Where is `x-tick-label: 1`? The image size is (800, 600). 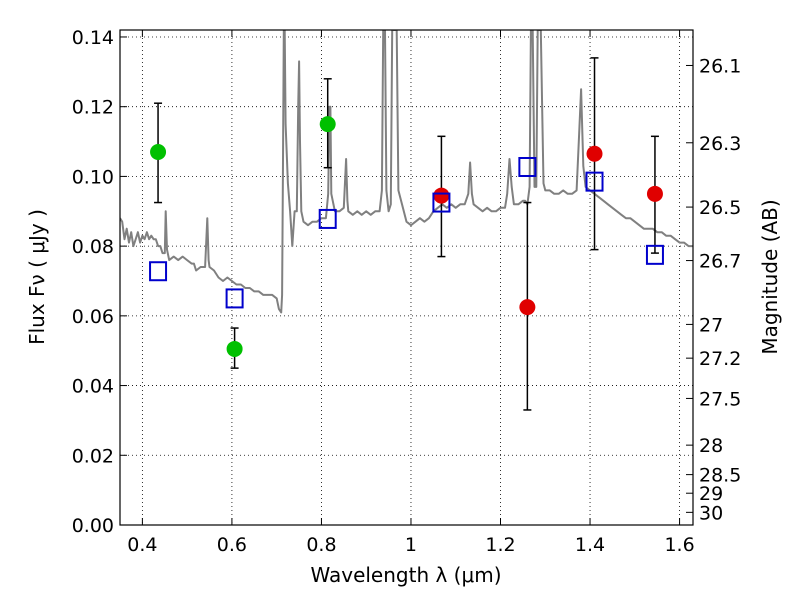 x-tick-label: 1 is located at coordinates (411, 545).